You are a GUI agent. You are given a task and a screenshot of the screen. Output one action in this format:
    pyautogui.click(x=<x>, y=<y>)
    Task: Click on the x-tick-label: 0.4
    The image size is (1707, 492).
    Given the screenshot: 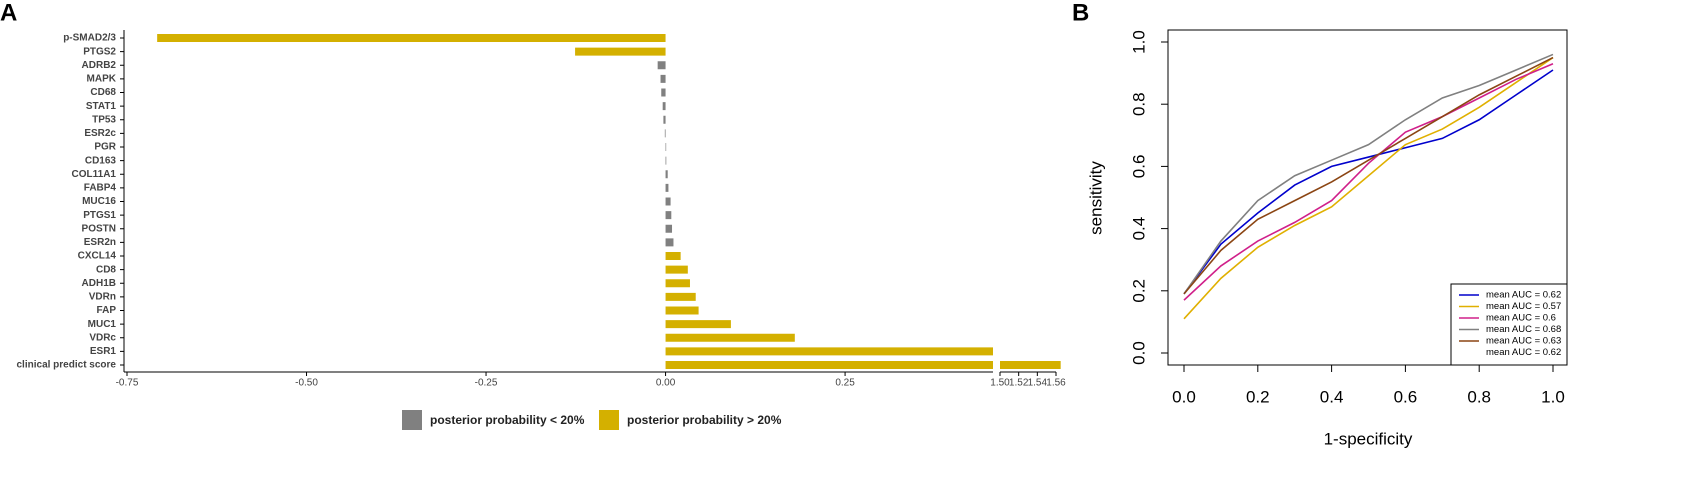 What is the action you would take?
    pyautogui.click(x=1332, y=396)
    